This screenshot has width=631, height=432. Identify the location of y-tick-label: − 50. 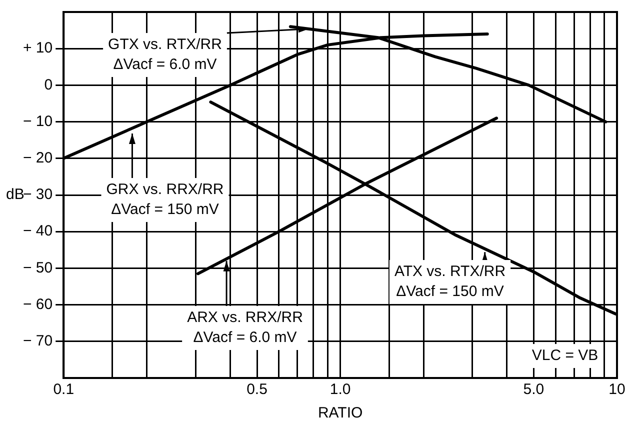
(37, 267).